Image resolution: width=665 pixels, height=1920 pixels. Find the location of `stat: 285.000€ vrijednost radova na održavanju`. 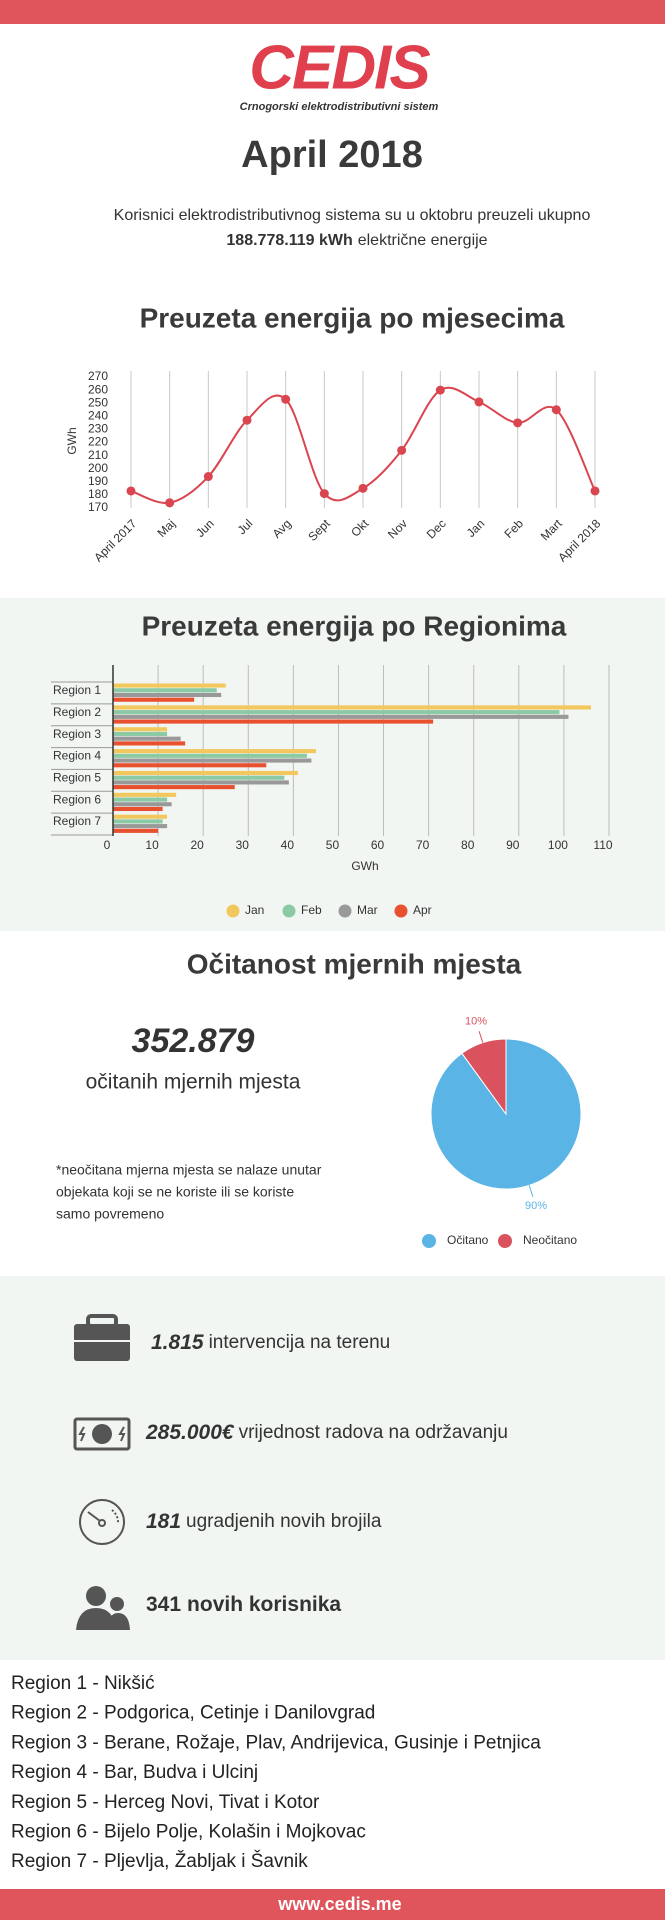

stat: 285.000€ vrijednost radova na održavanju is located at coordinates (326, 1432).